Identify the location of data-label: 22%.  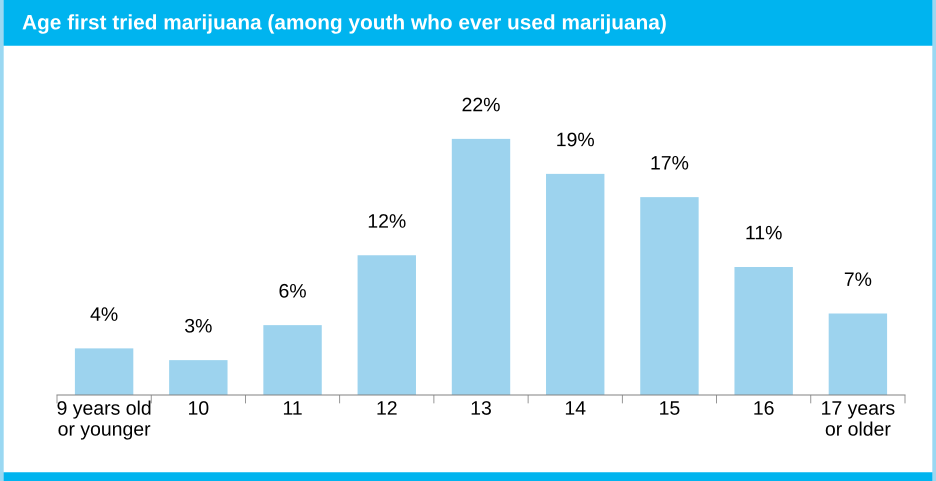
(481, 105).